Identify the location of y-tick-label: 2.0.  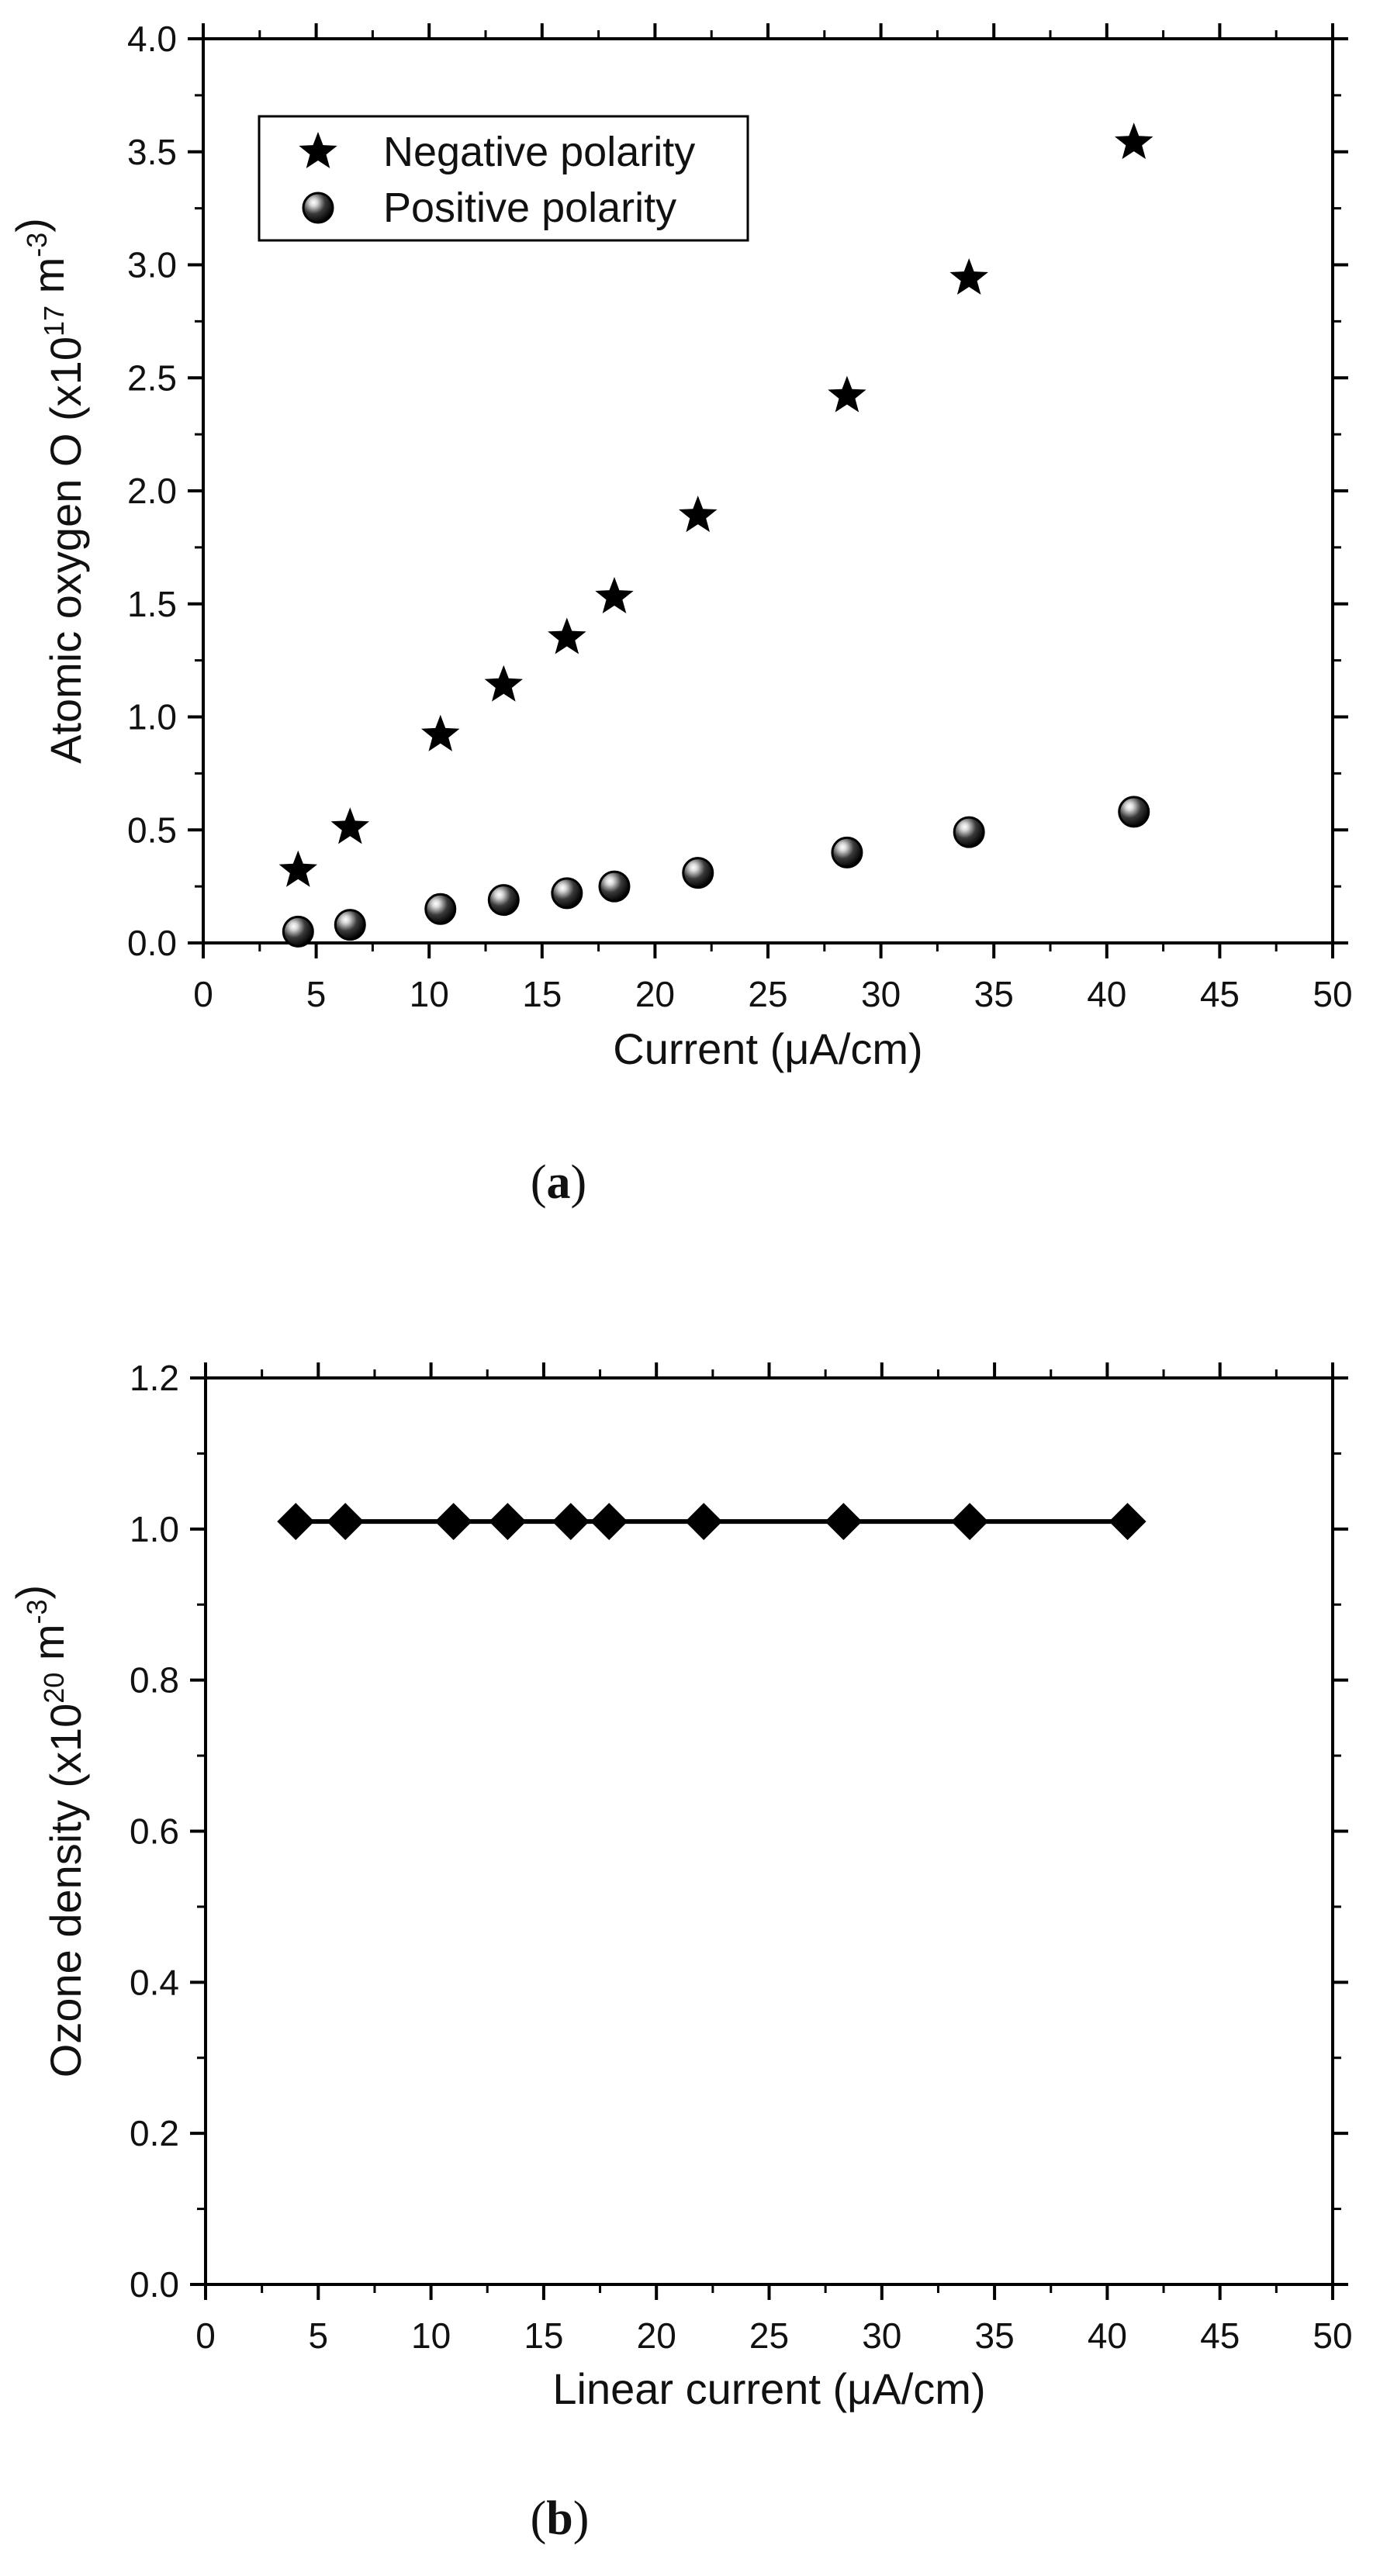
(152, 491).